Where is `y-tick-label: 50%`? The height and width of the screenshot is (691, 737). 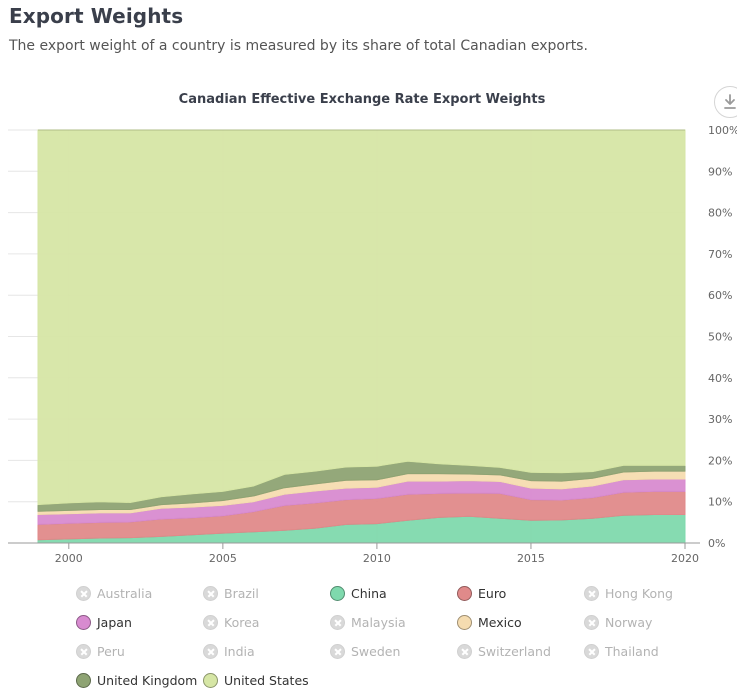 y-tick-label: 50% is located at coordinates (720, 337).